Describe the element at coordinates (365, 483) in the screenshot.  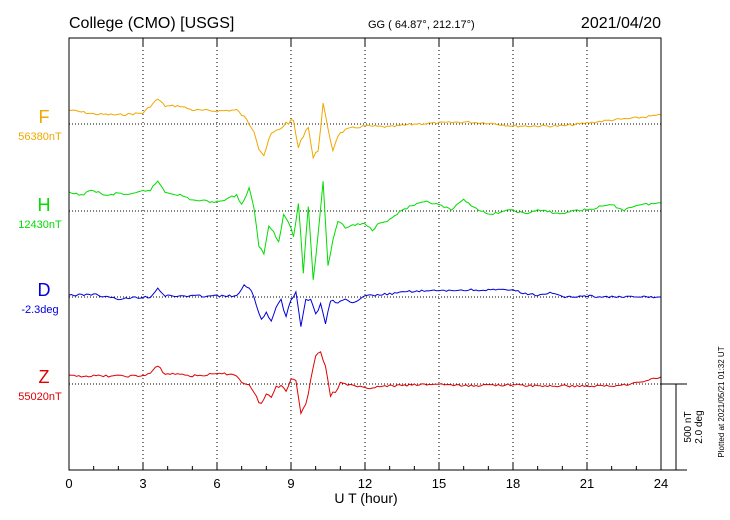
I see `x-tick-label: 12` at that location.